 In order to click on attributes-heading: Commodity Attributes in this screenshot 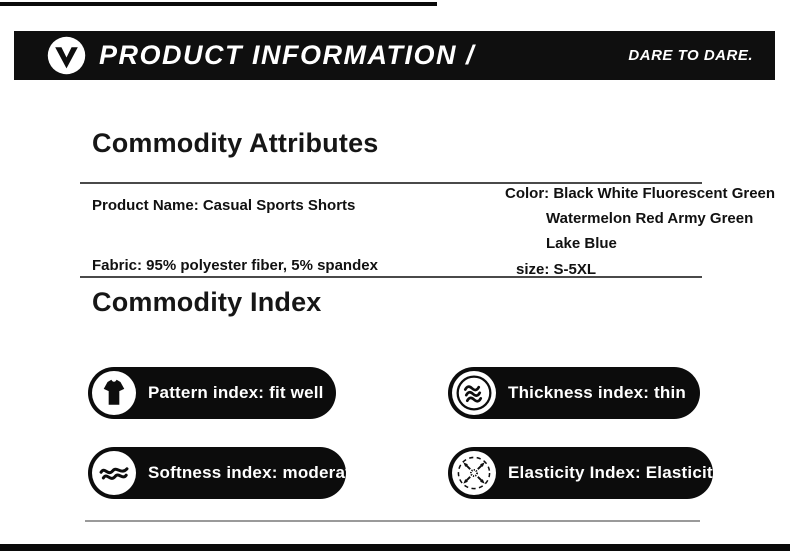, I will do `click(235, 143)`.